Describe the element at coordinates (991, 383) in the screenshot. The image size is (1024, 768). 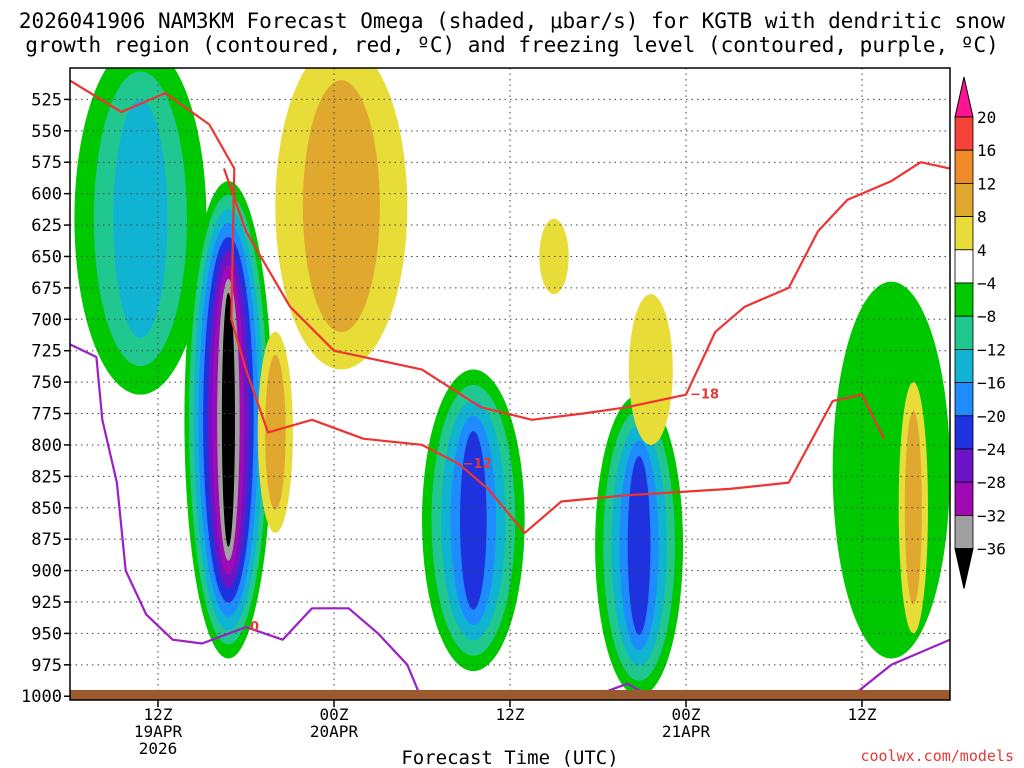
I see `colorbar-label-8: −16` at that location.